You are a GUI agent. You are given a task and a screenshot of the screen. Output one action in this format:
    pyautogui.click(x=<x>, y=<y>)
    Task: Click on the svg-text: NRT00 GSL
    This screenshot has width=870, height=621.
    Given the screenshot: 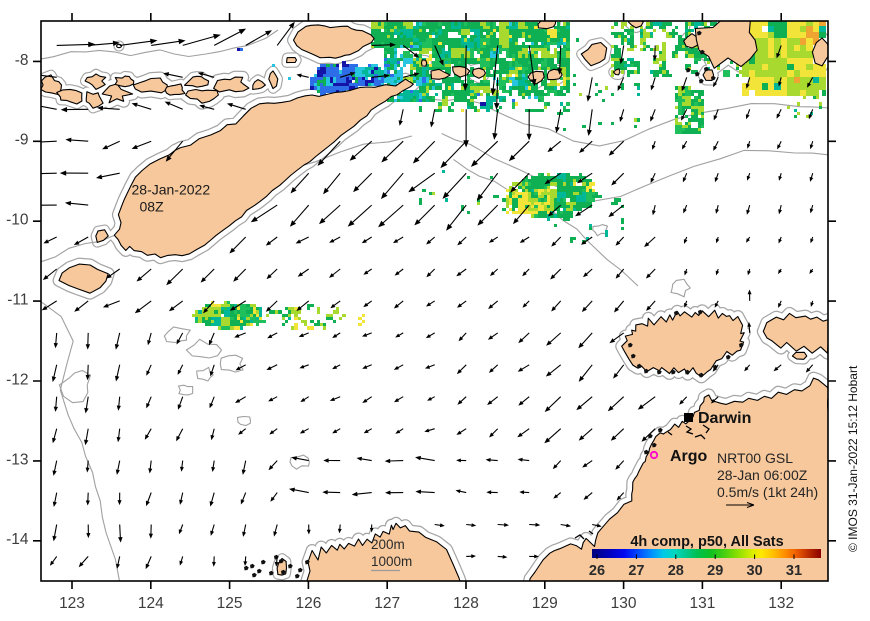 What is the action you would take?
    pyautogui.click(x=755, y=458)
    